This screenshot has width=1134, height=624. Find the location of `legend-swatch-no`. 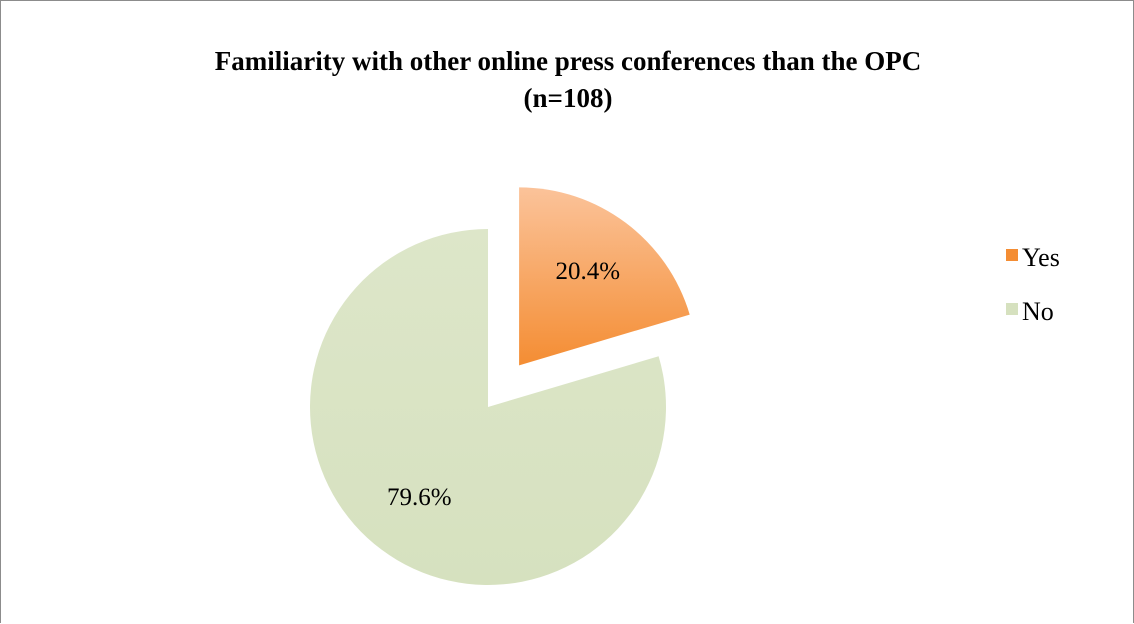

legend-swatch-no is located at coordinates (1012, 309).